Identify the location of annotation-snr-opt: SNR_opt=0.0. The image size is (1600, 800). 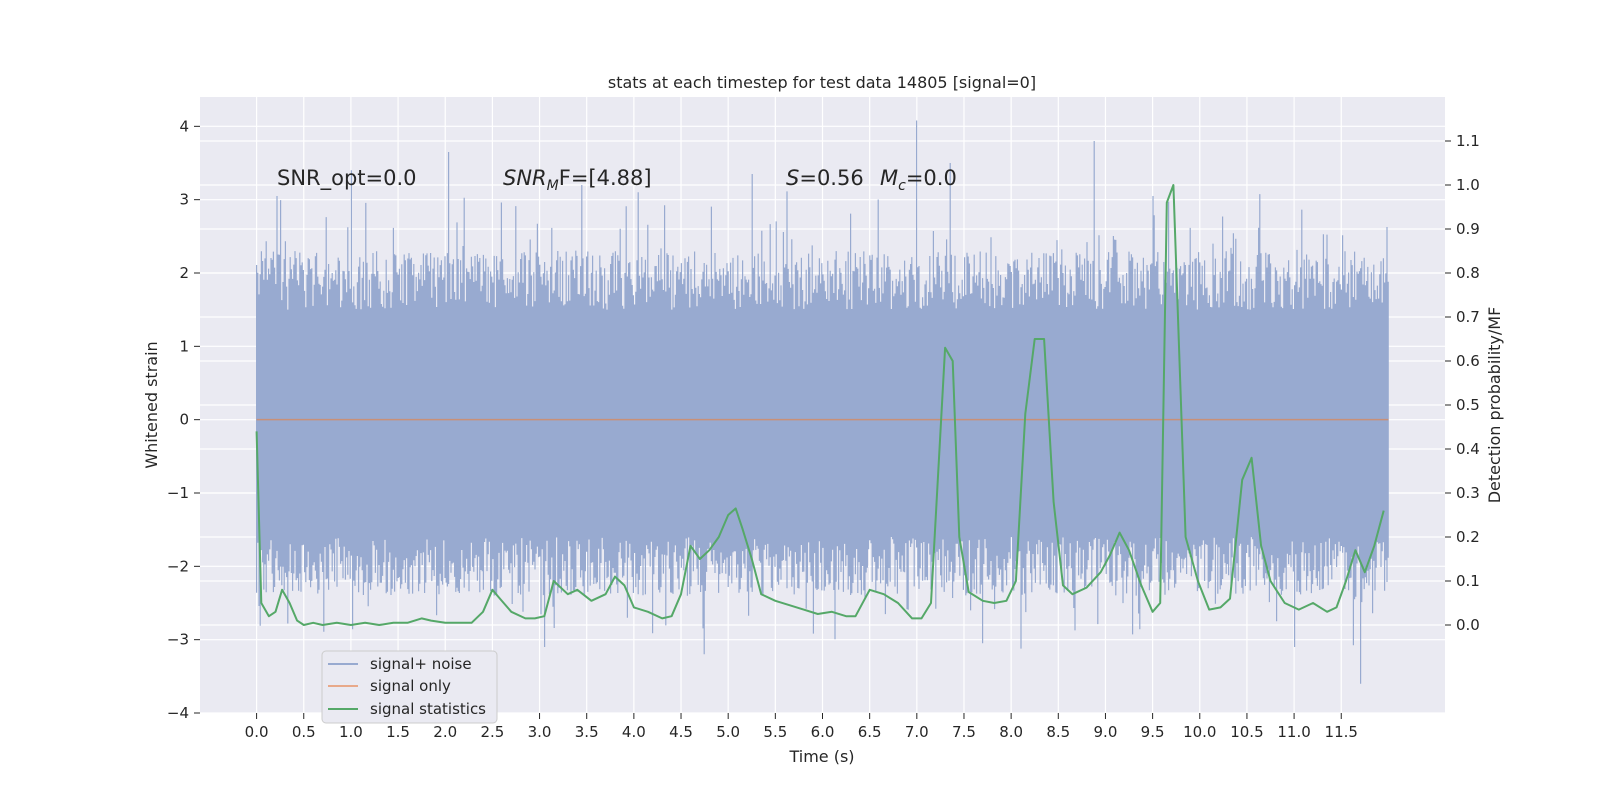
(347, 178).